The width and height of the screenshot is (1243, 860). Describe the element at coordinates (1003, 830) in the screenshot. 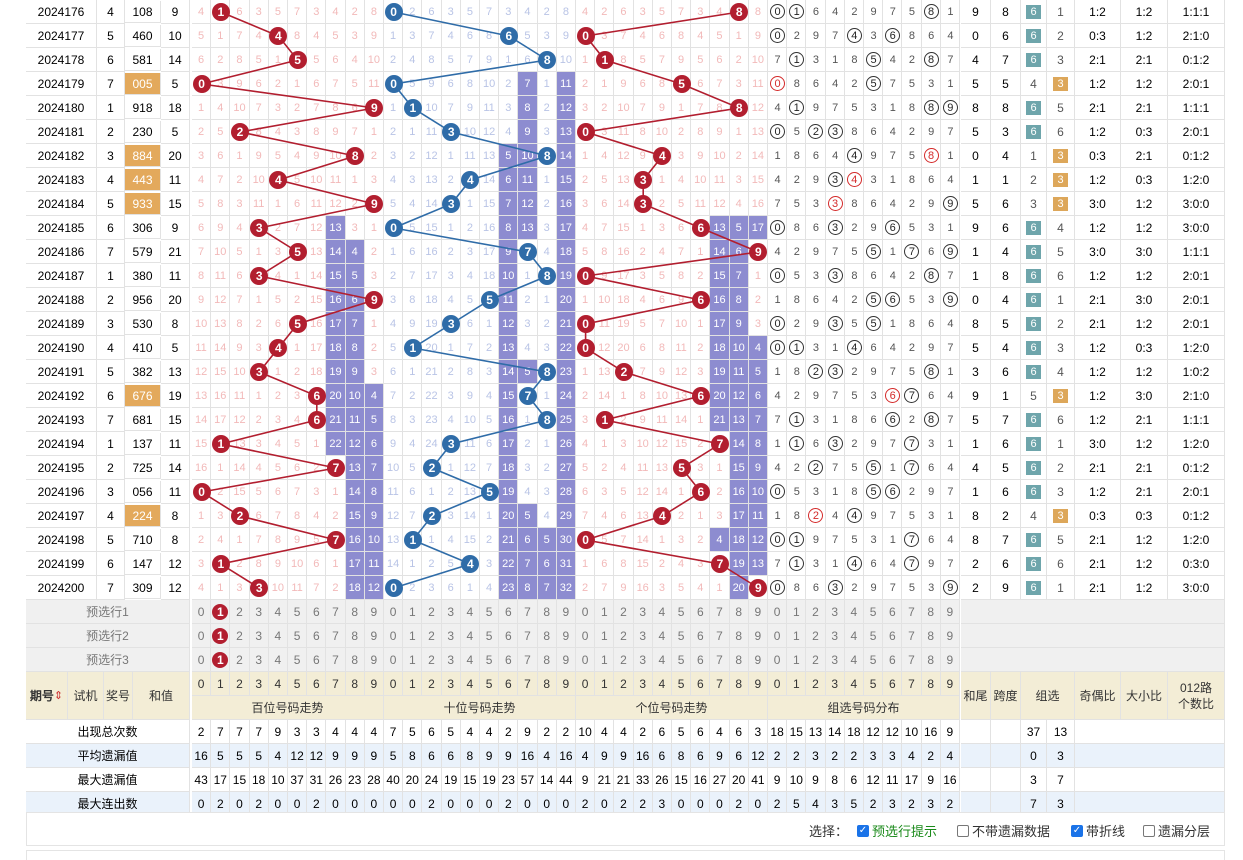

I see `option-no-miss: 不带遗漏数据` at that location.